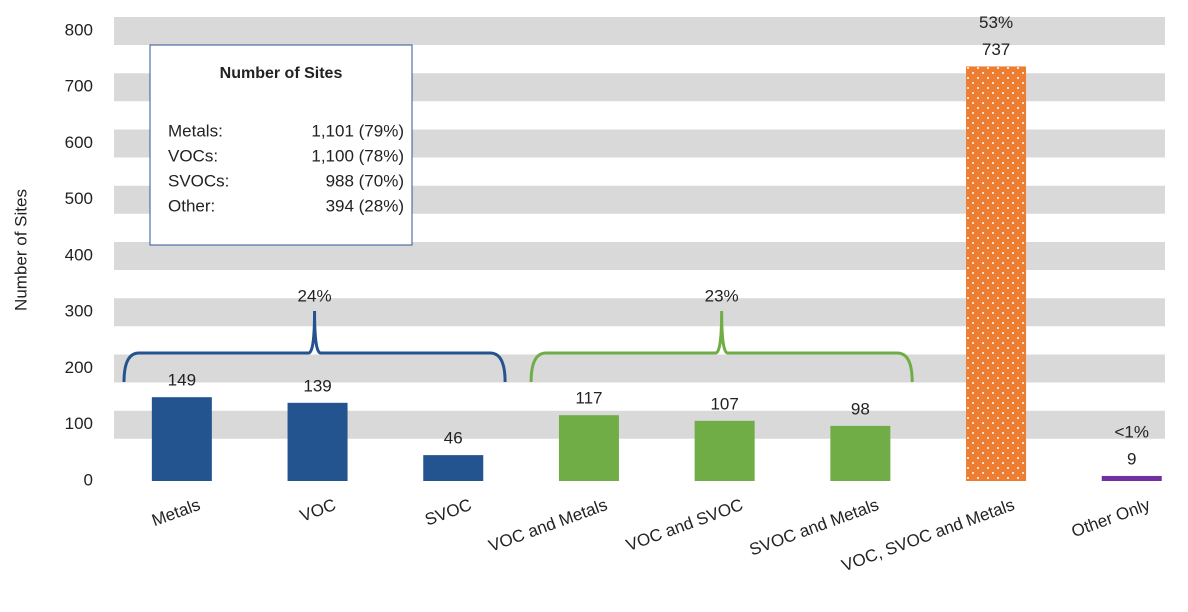  What do you see at coordinates (365, 180) in the screenshot?
I see `legend-value: 988 (70%)` at bounding box center [365, 180].